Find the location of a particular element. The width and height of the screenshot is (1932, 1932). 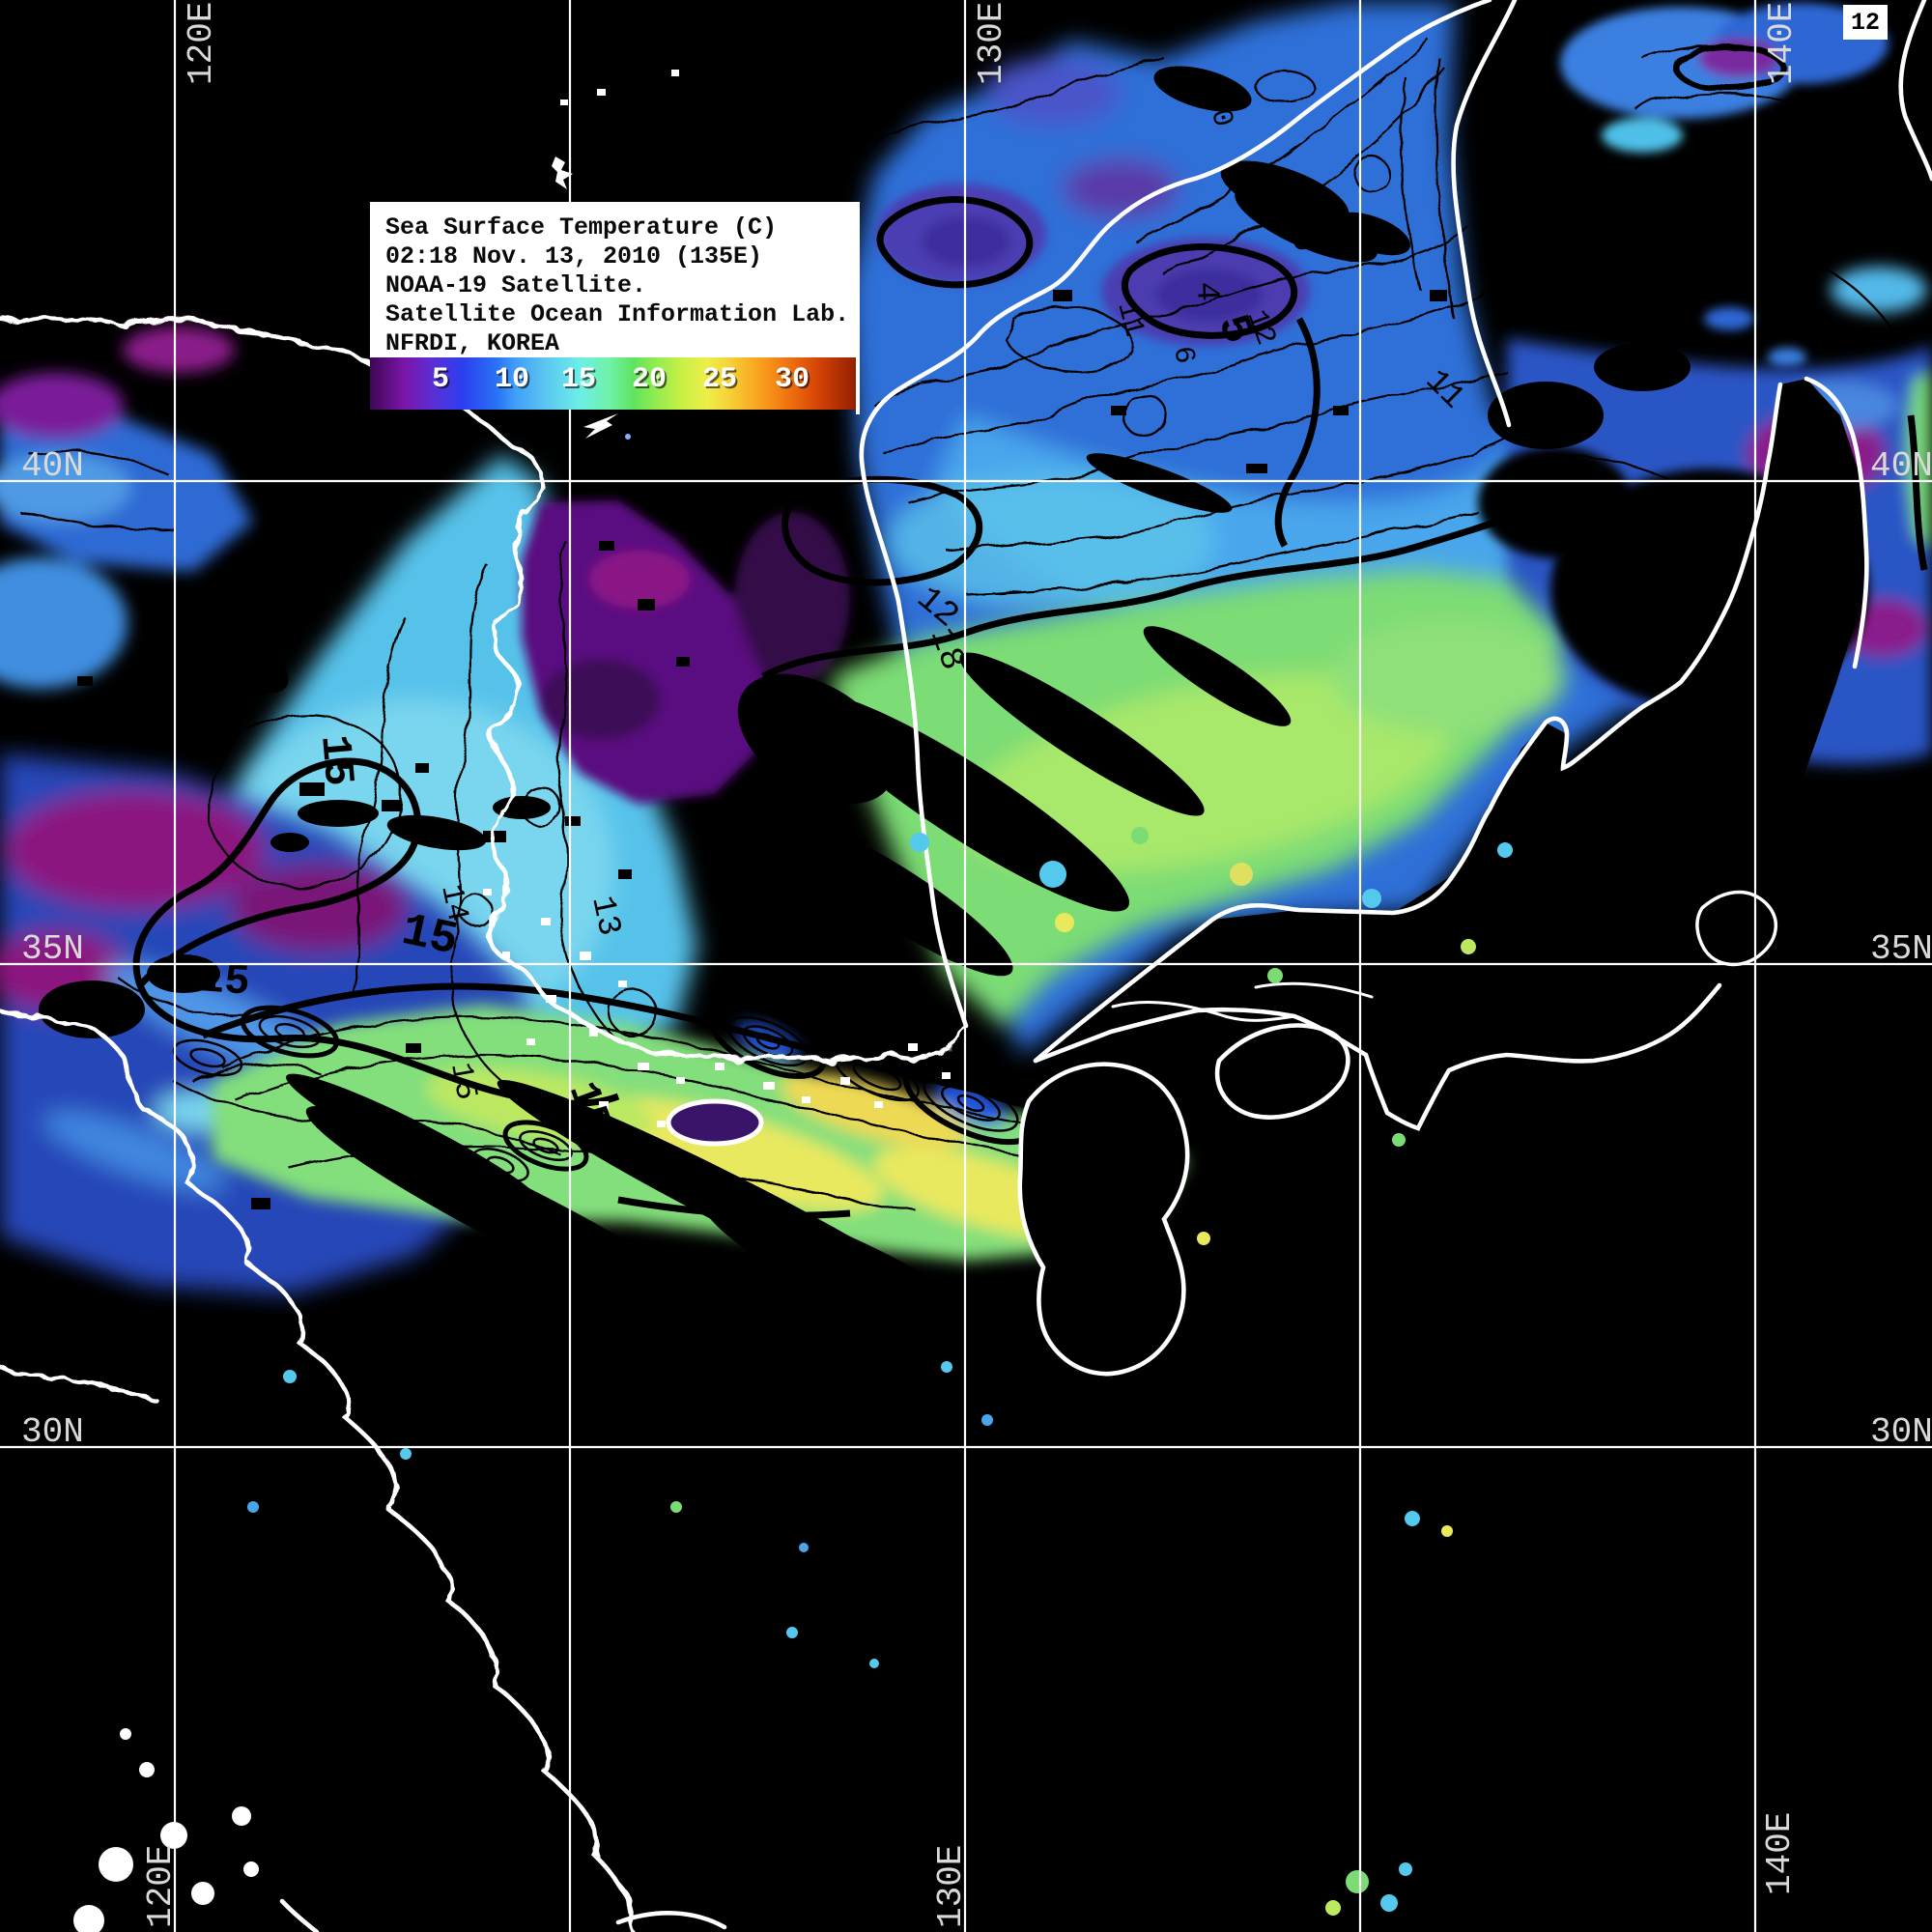

corner-contour-label-text: 12 is located at coordinates (1865, 22).